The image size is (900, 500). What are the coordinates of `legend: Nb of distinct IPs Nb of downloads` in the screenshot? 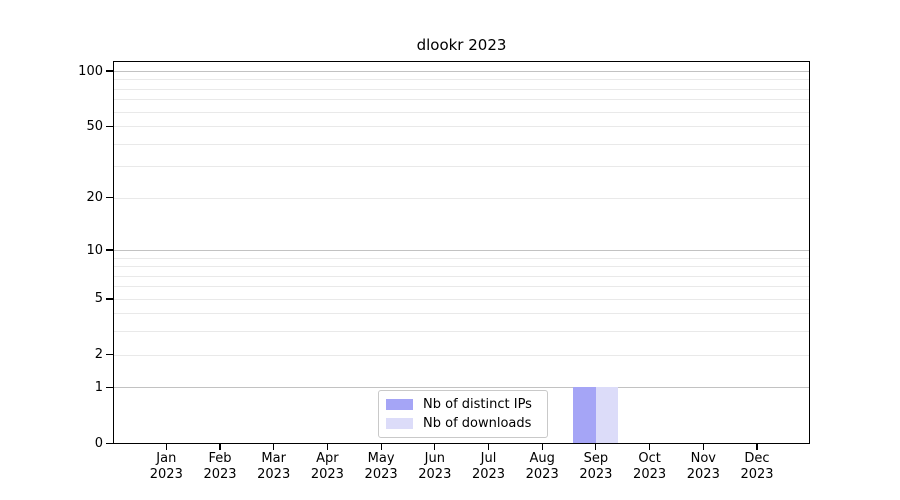 It's located at (463, 414).